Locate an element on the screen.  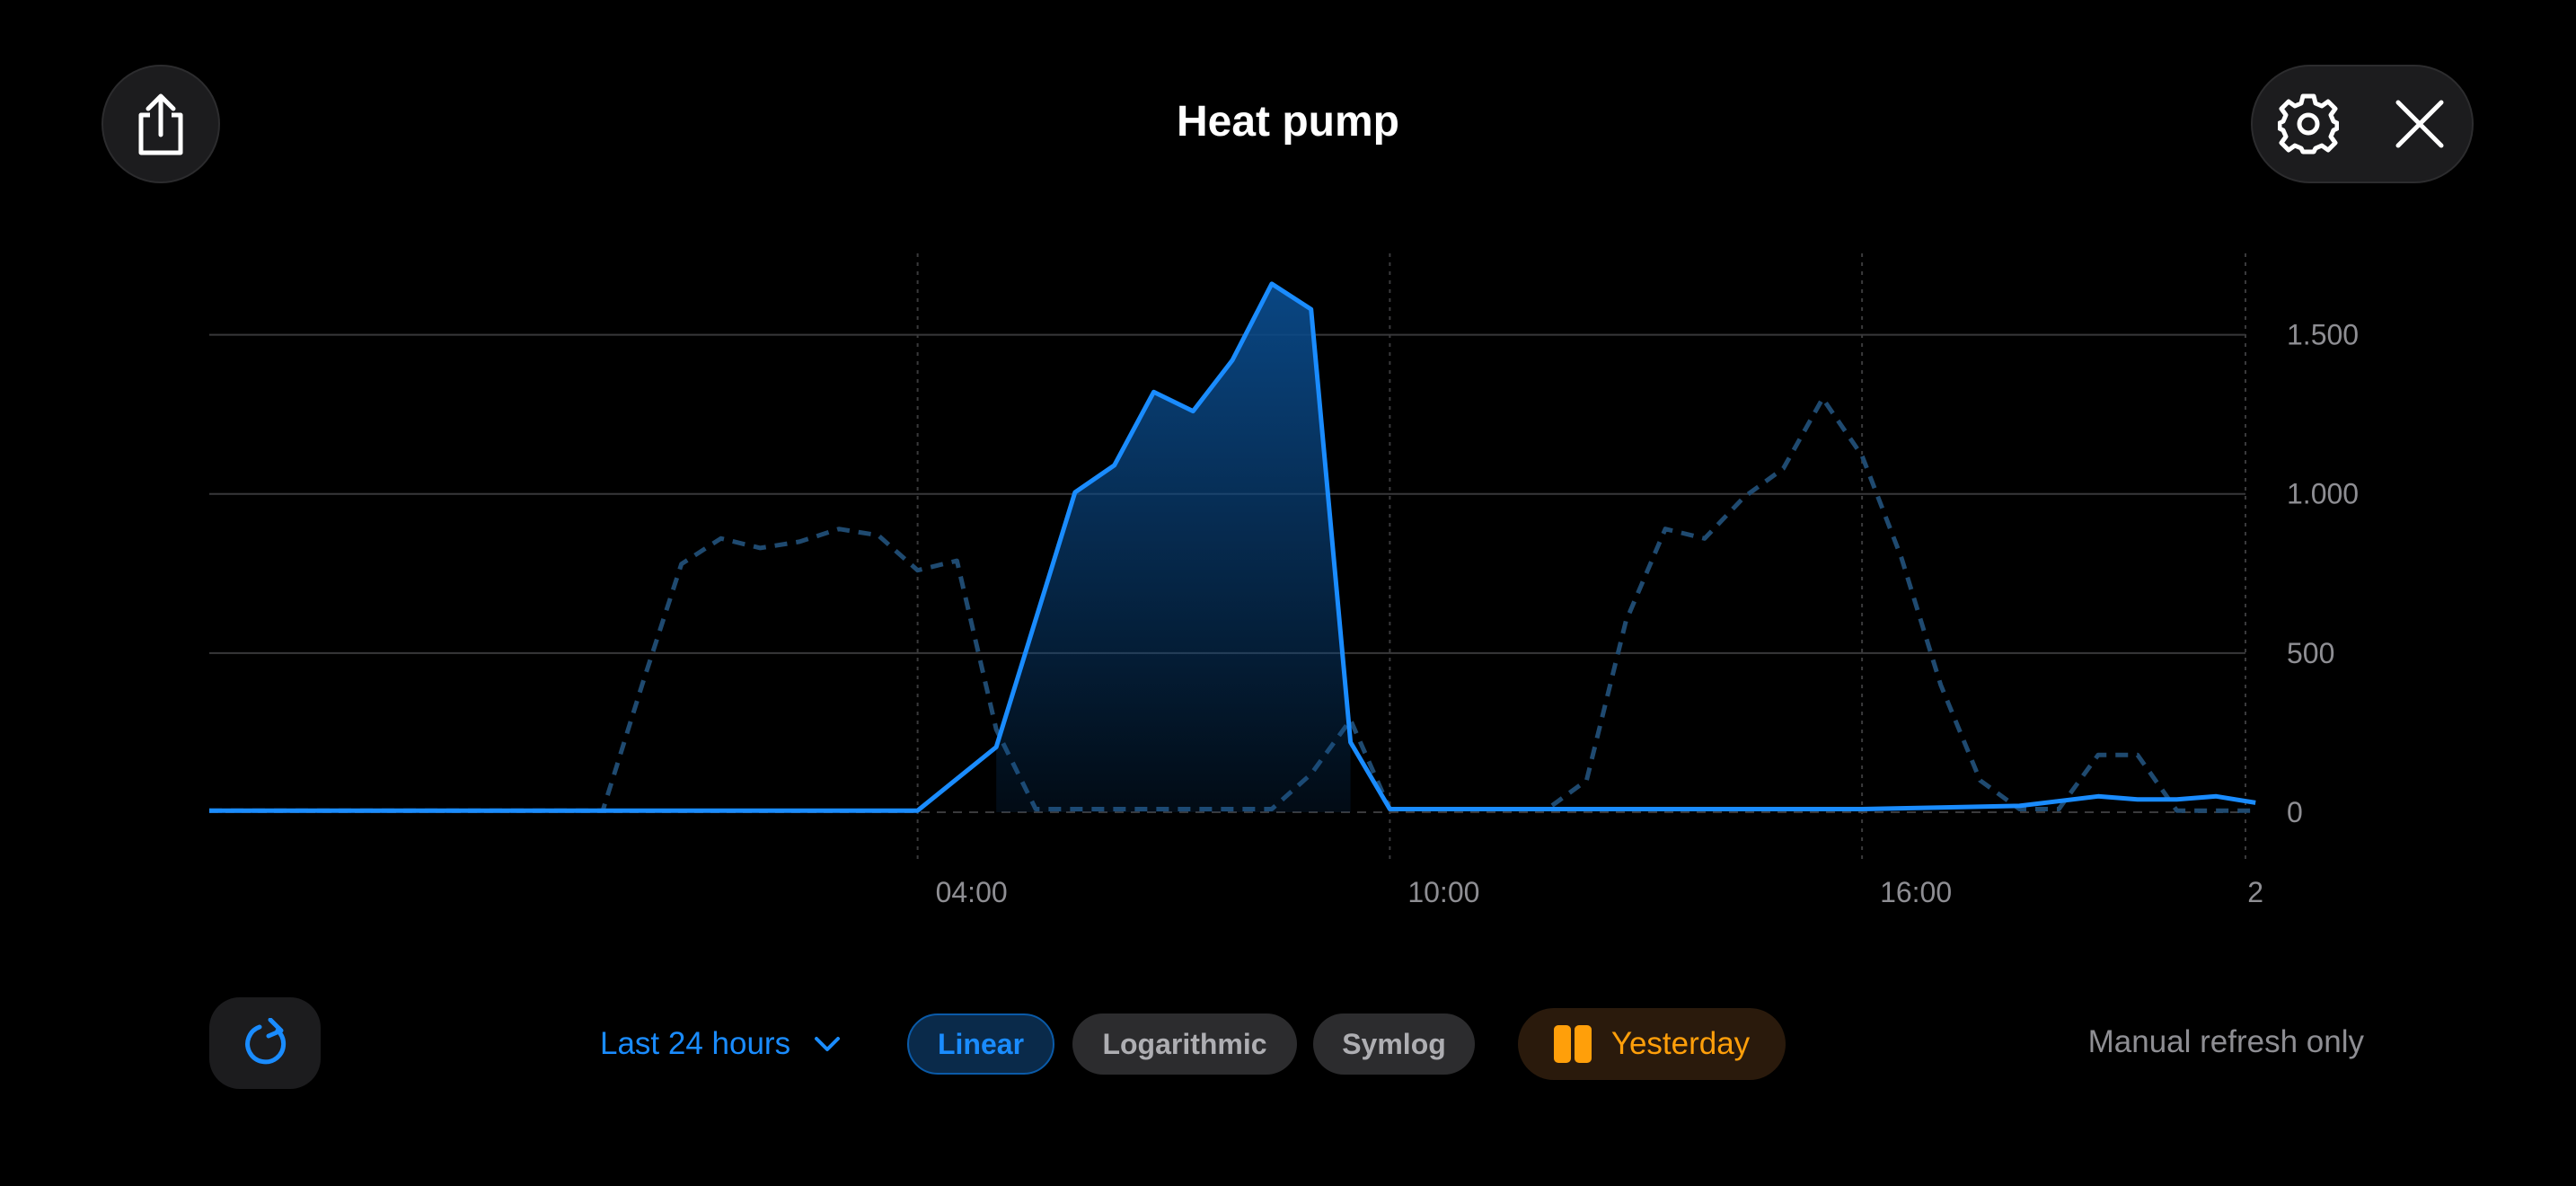
share-button is located at coordinates (160, 124).